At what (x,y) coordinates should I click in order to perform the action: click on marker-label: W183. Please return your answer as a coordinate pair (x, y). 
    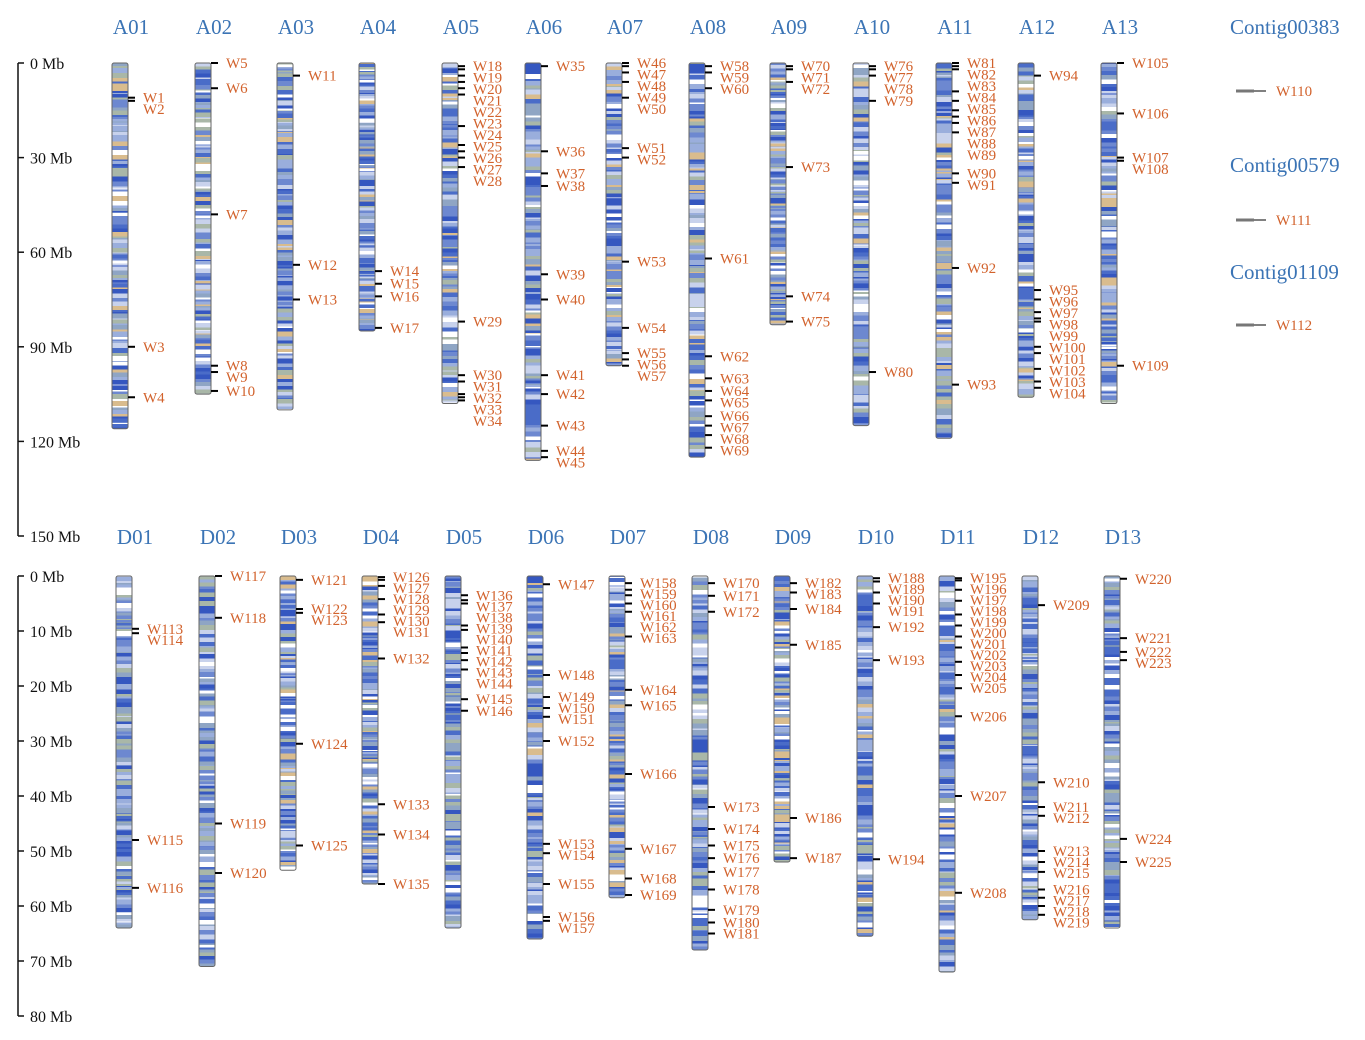
    Looking at the image, I should click on (823, 595).